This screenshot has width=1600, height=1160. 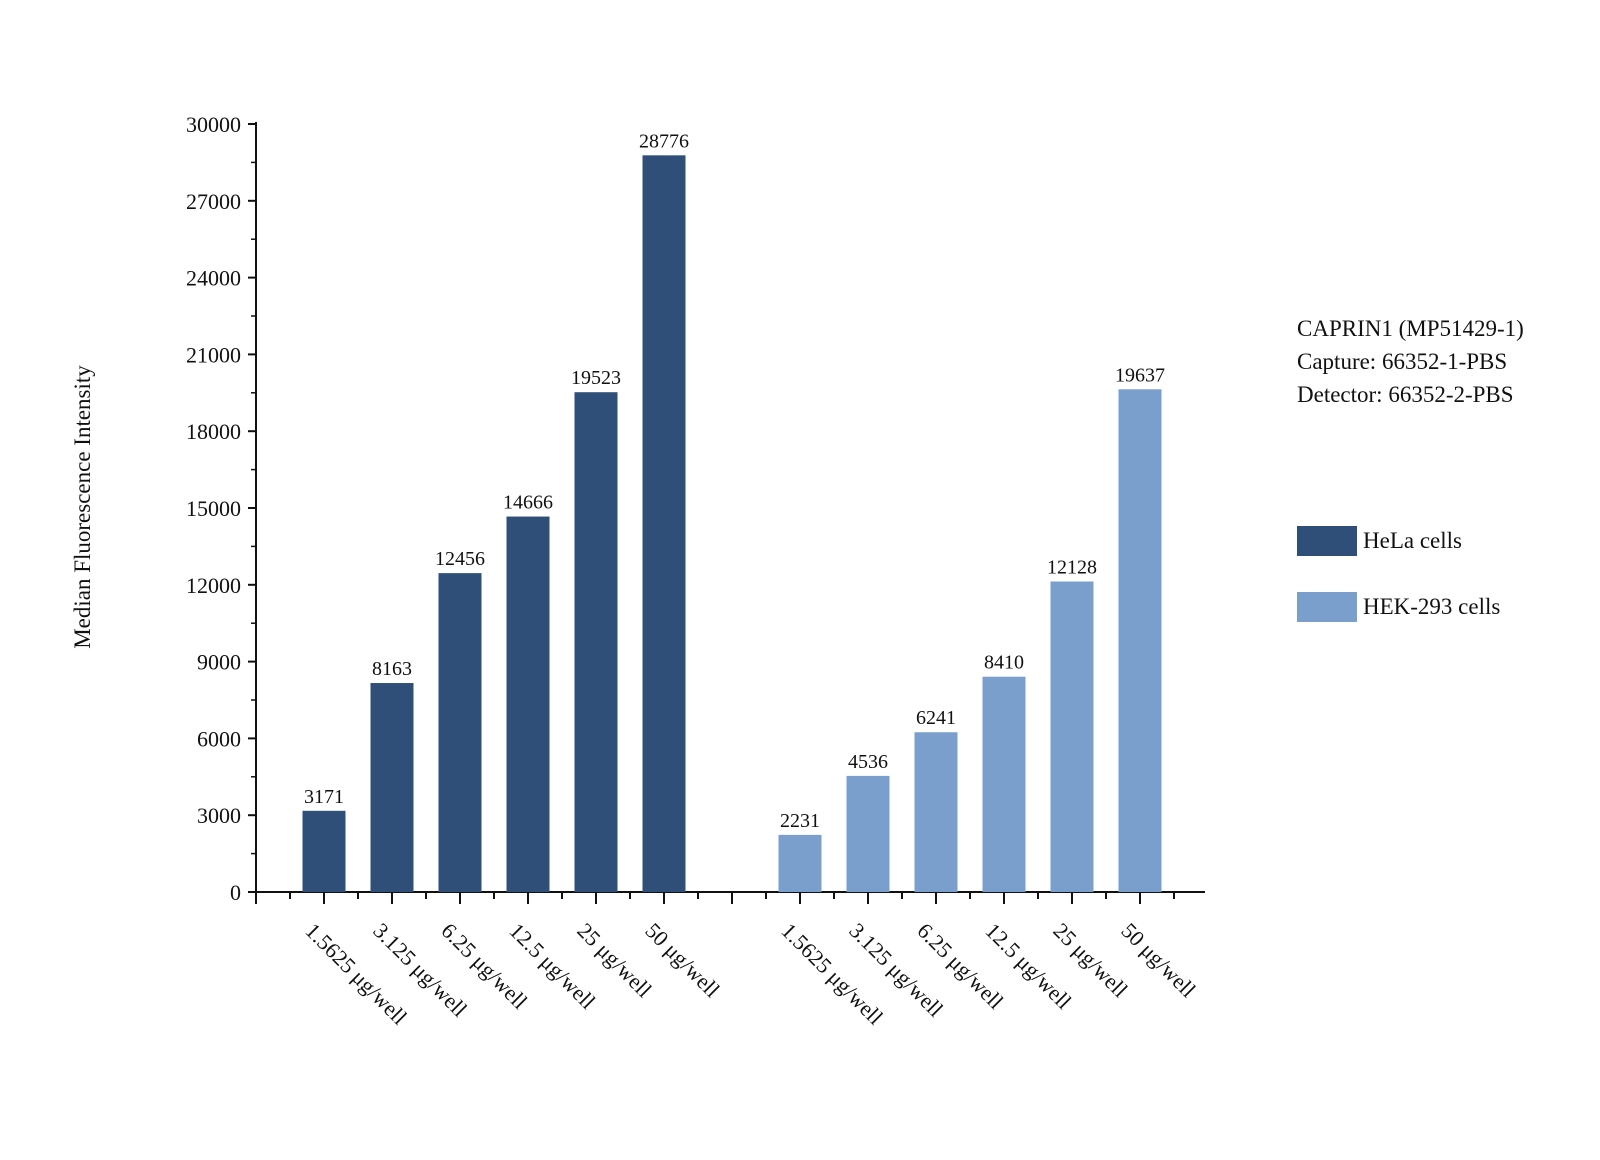 I want to click on y-tick-label: 30000, so click(x=213, y=124).